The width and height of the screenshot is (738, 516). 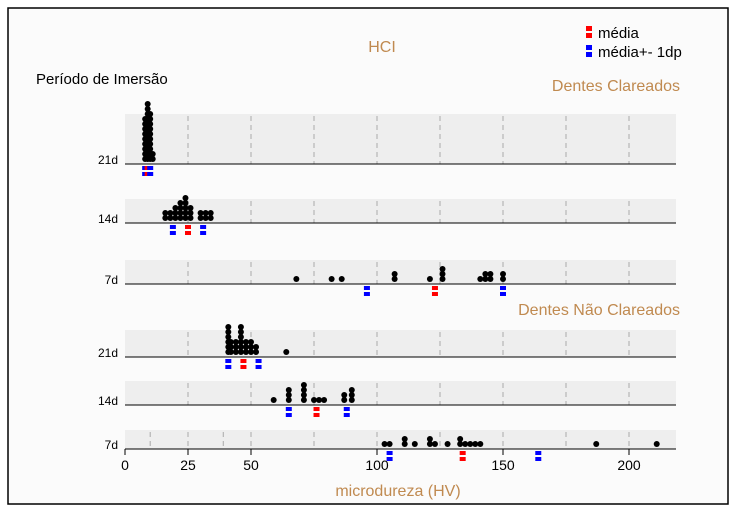 I want to click on row-label: 7d, so click(x=111, y=445).